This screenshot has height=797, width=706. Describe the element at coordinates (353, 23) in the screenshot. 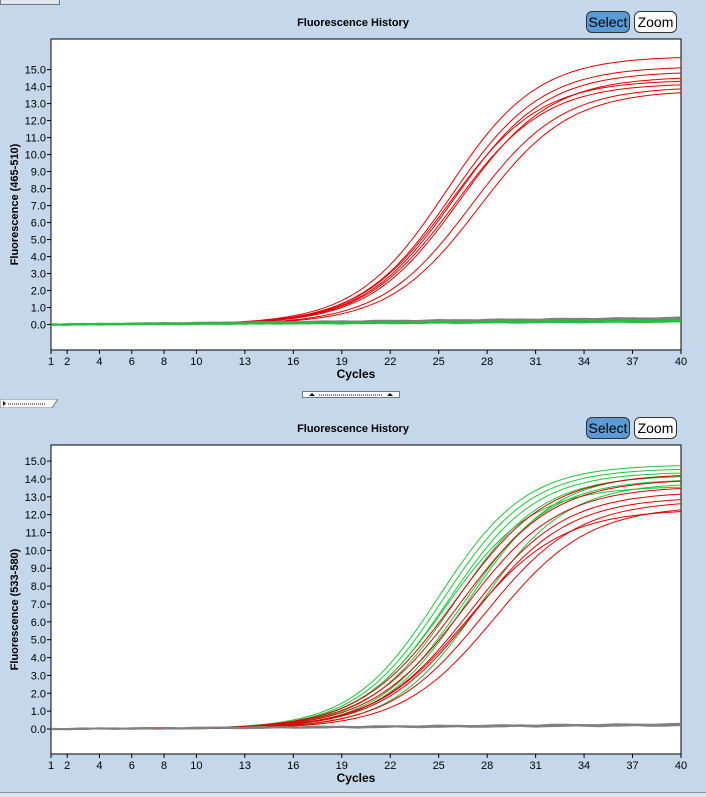

I see `chart-title-top: Fluorescence History` at that location.